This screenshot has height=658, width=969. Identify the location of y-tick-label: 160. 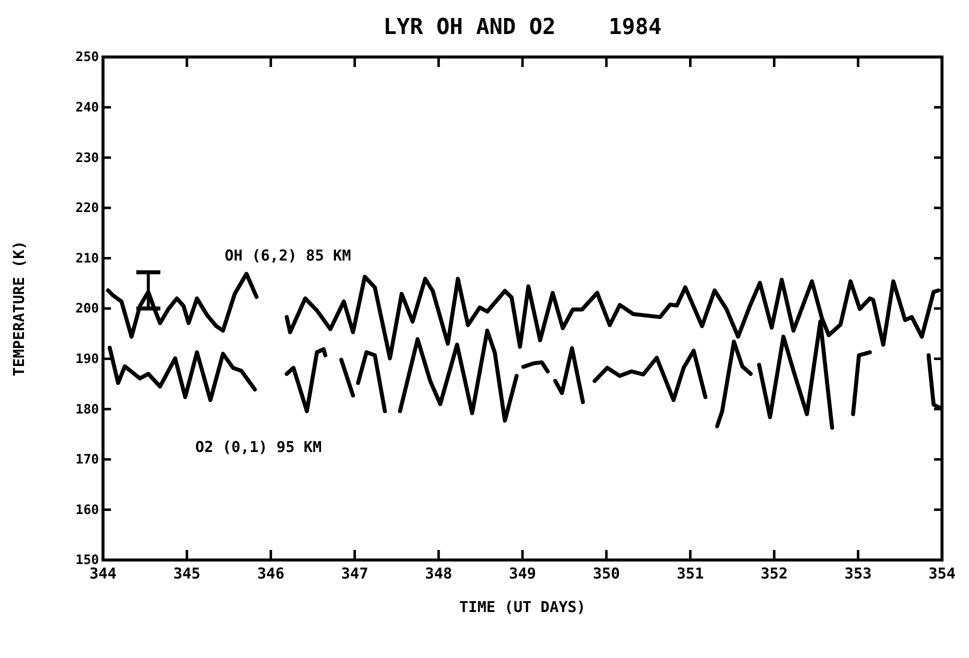
(88, 510).